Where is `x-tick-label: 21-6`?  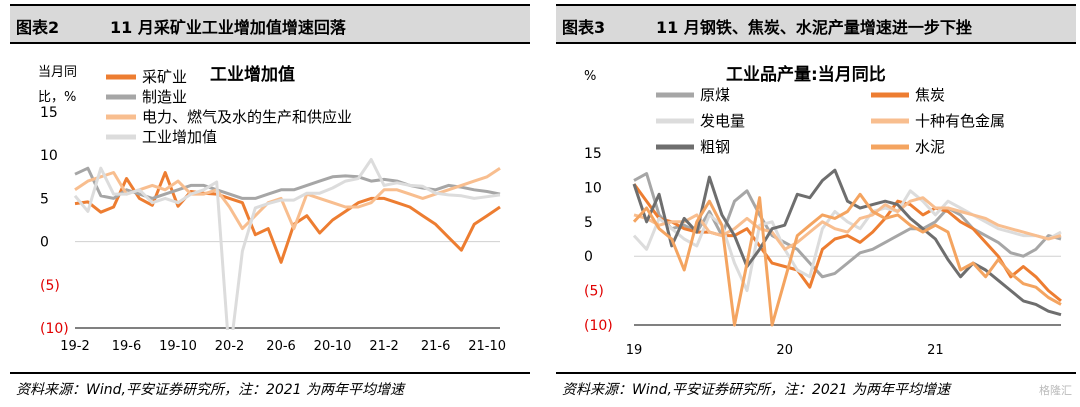 x-tick-label: 21-6 is located at coordinates (436, 346).